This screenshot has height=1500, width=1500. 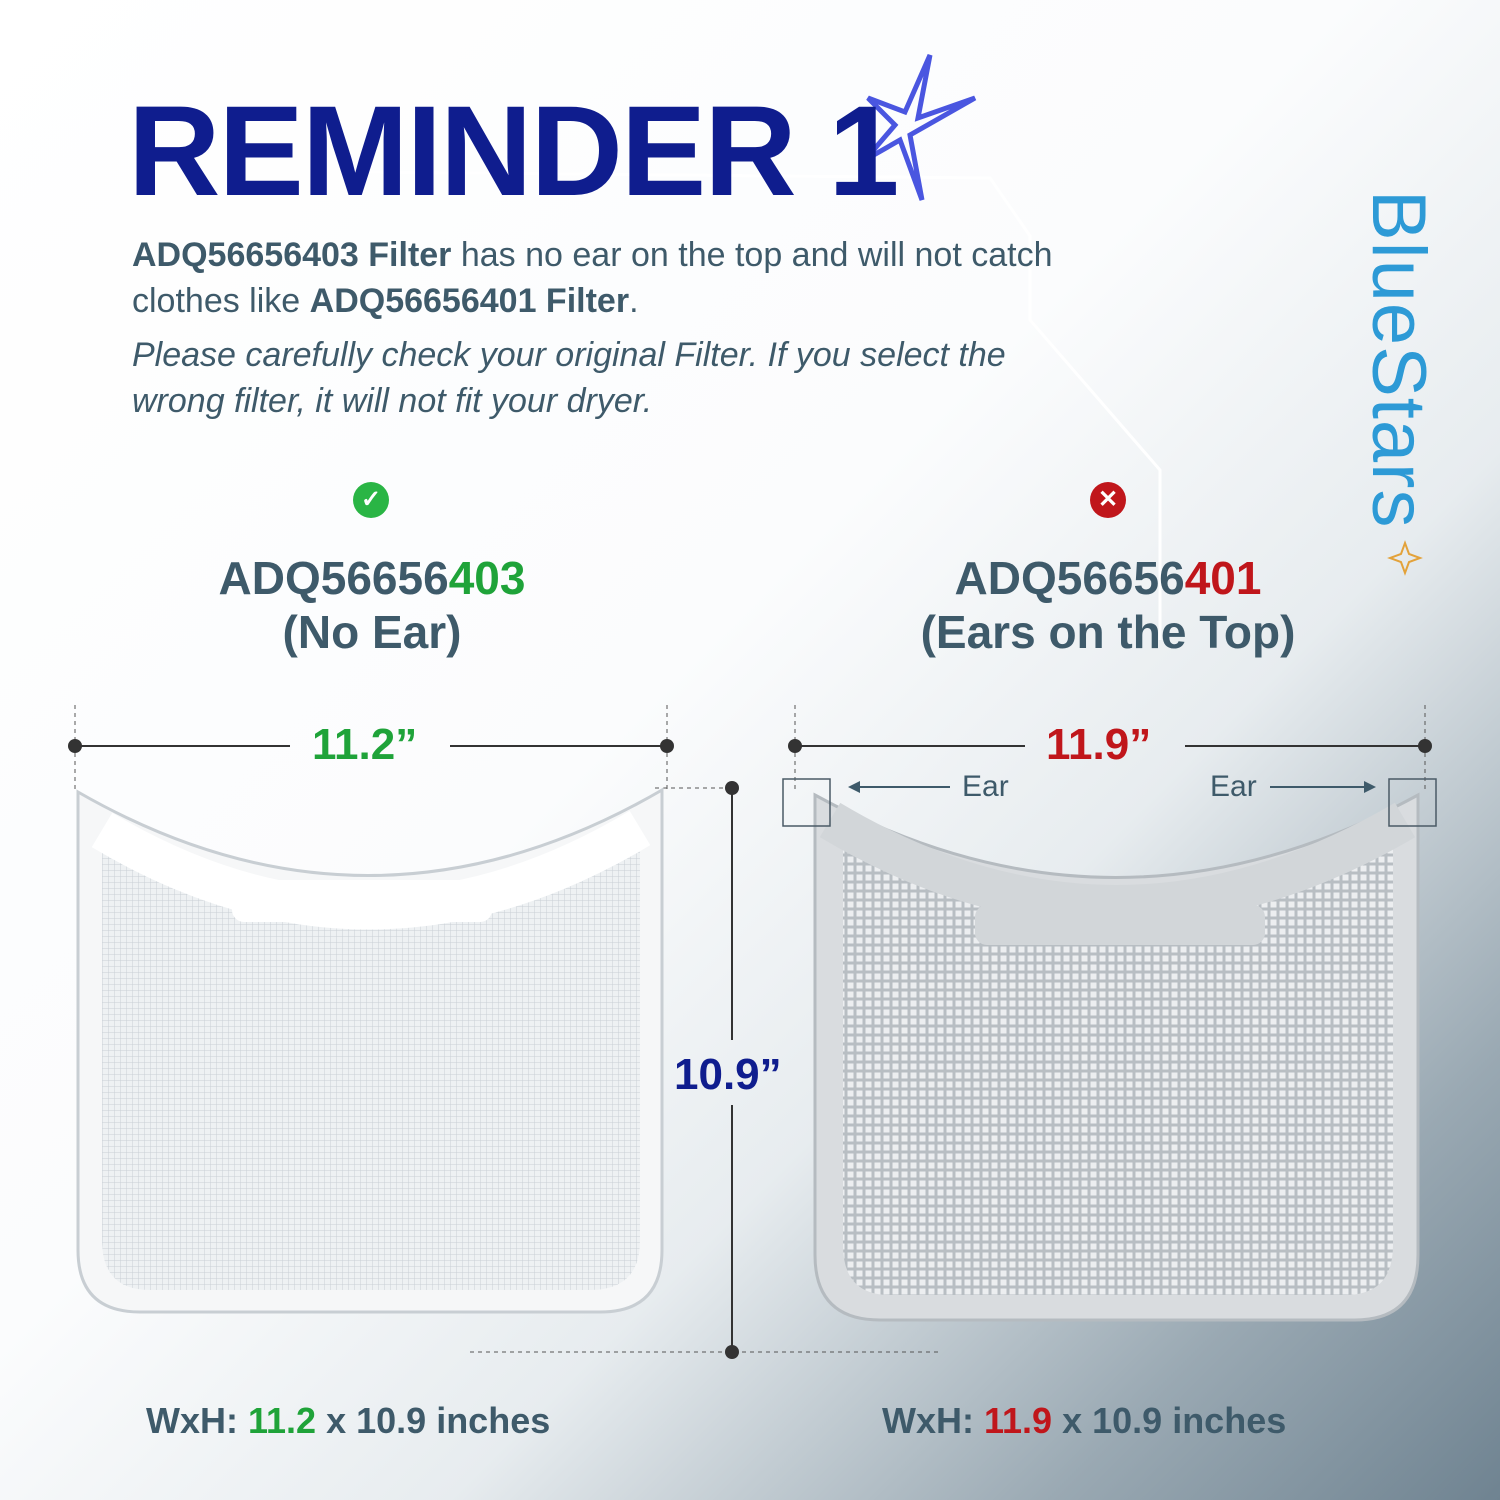 What do you see at coordinates (370, 1050) in the screenshot?
I see `filter-403-image` at bounding box center [370, 1050].